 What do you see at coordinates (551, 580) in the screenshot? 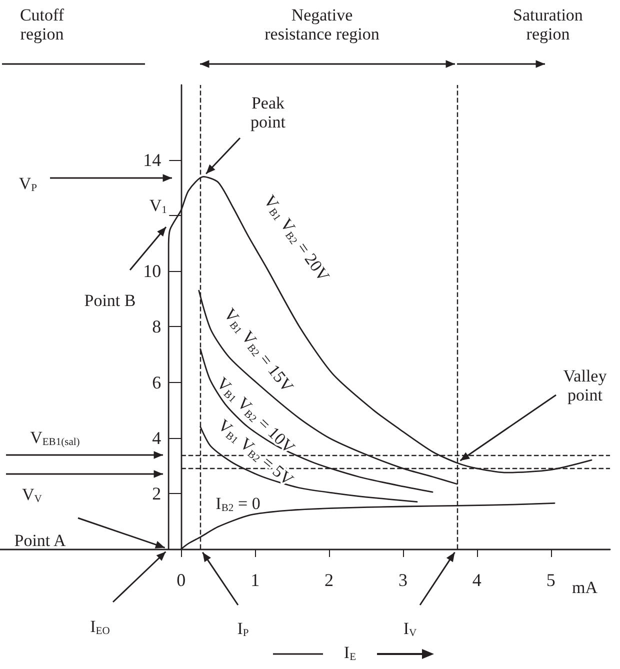
I see `x-tick-label: 5` at bounding box center [551, 580].